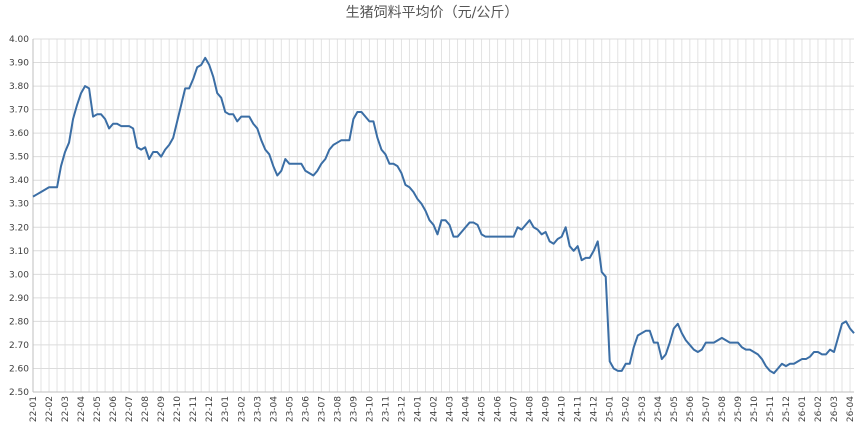 The image size is (865, 430). Describe the element at coordinates (274, 409) in the screenshot. I see `x-tick-label: 23-04` at that location.